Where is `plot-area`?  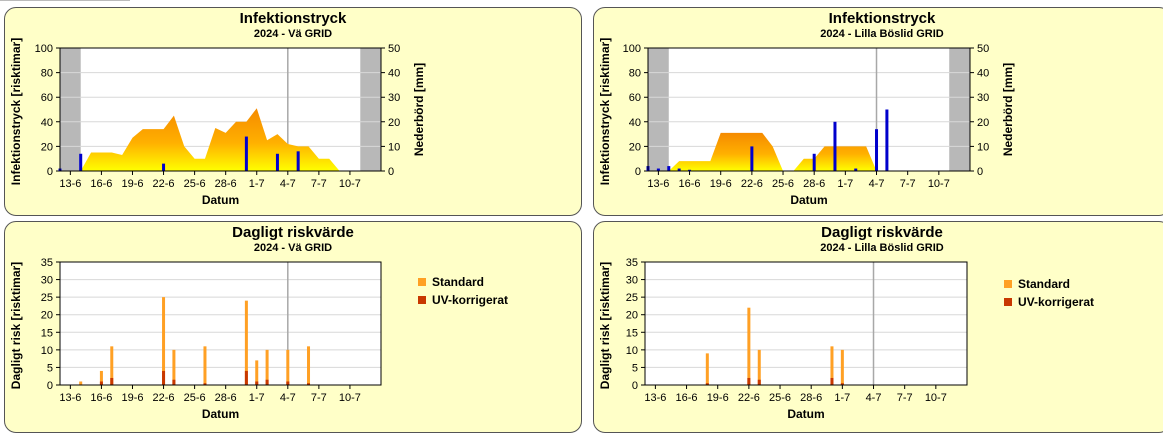
plot-area is located at coordinates (806, 323).